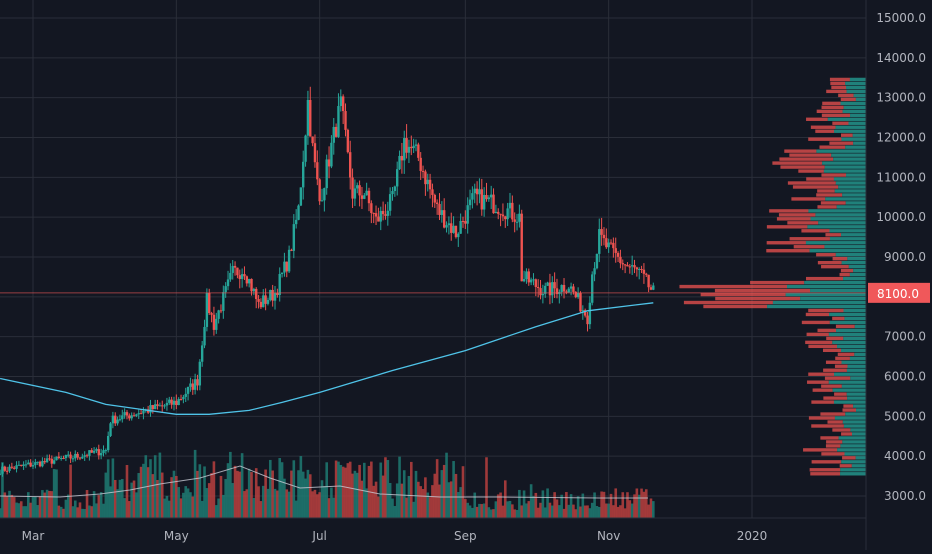  What do you see at coordinates (772, 276) in the screenshot?
I see `volume-profile` at bounding box center [772, 276].